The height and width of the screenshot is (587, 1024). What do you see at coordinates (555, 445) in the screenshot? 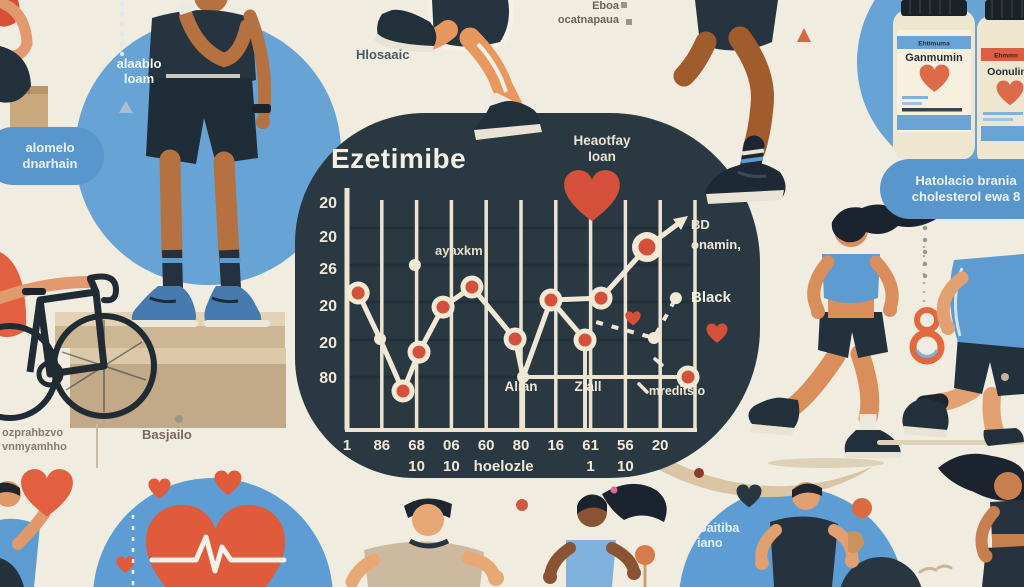
I see `x-tick-label: 16` at bounding box center [555, 445].